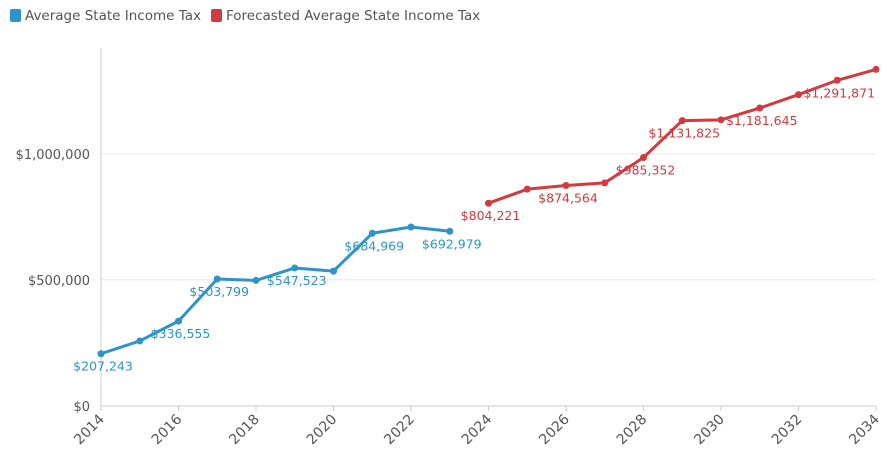  What do you see at coordinates (762, 120) in the screenshot?
I see `data-label: $1,181,645` at bounding box center [762, 120].